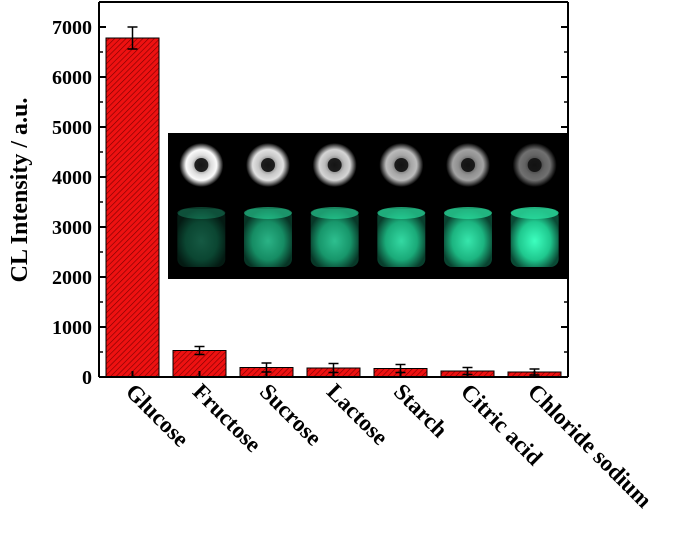  What do you see at coordinates (227, 418) in the screenshot?
I see `x-category-label: Fructose` at bounding box center [227, 418].